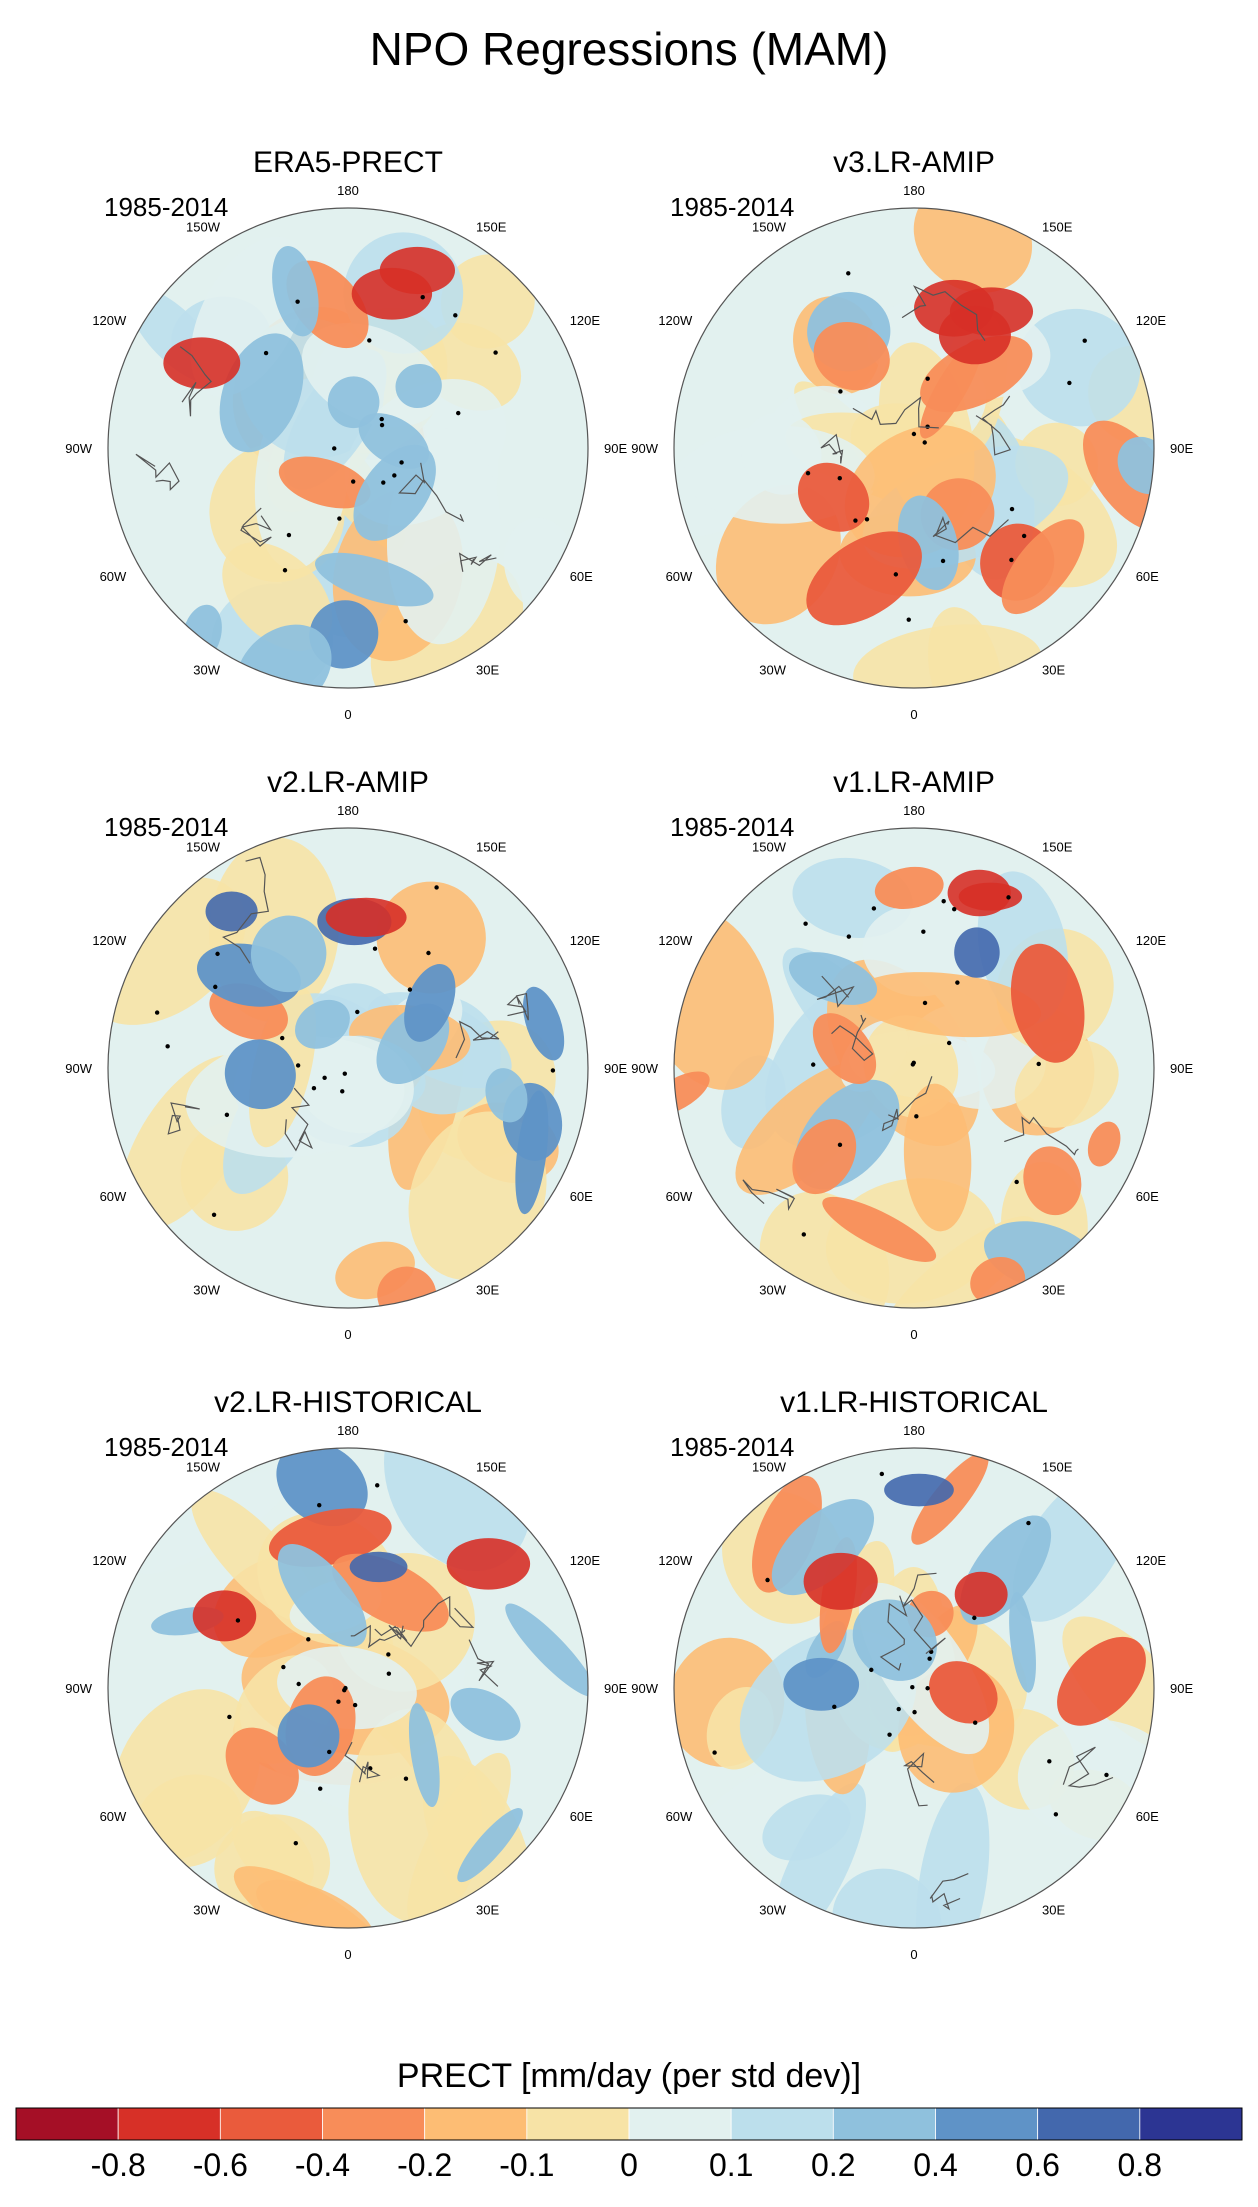 The height and width of the screenshot is (2207, 1258). I want to click on colorbar-tick-label: -0.2, so click(424, 2165).